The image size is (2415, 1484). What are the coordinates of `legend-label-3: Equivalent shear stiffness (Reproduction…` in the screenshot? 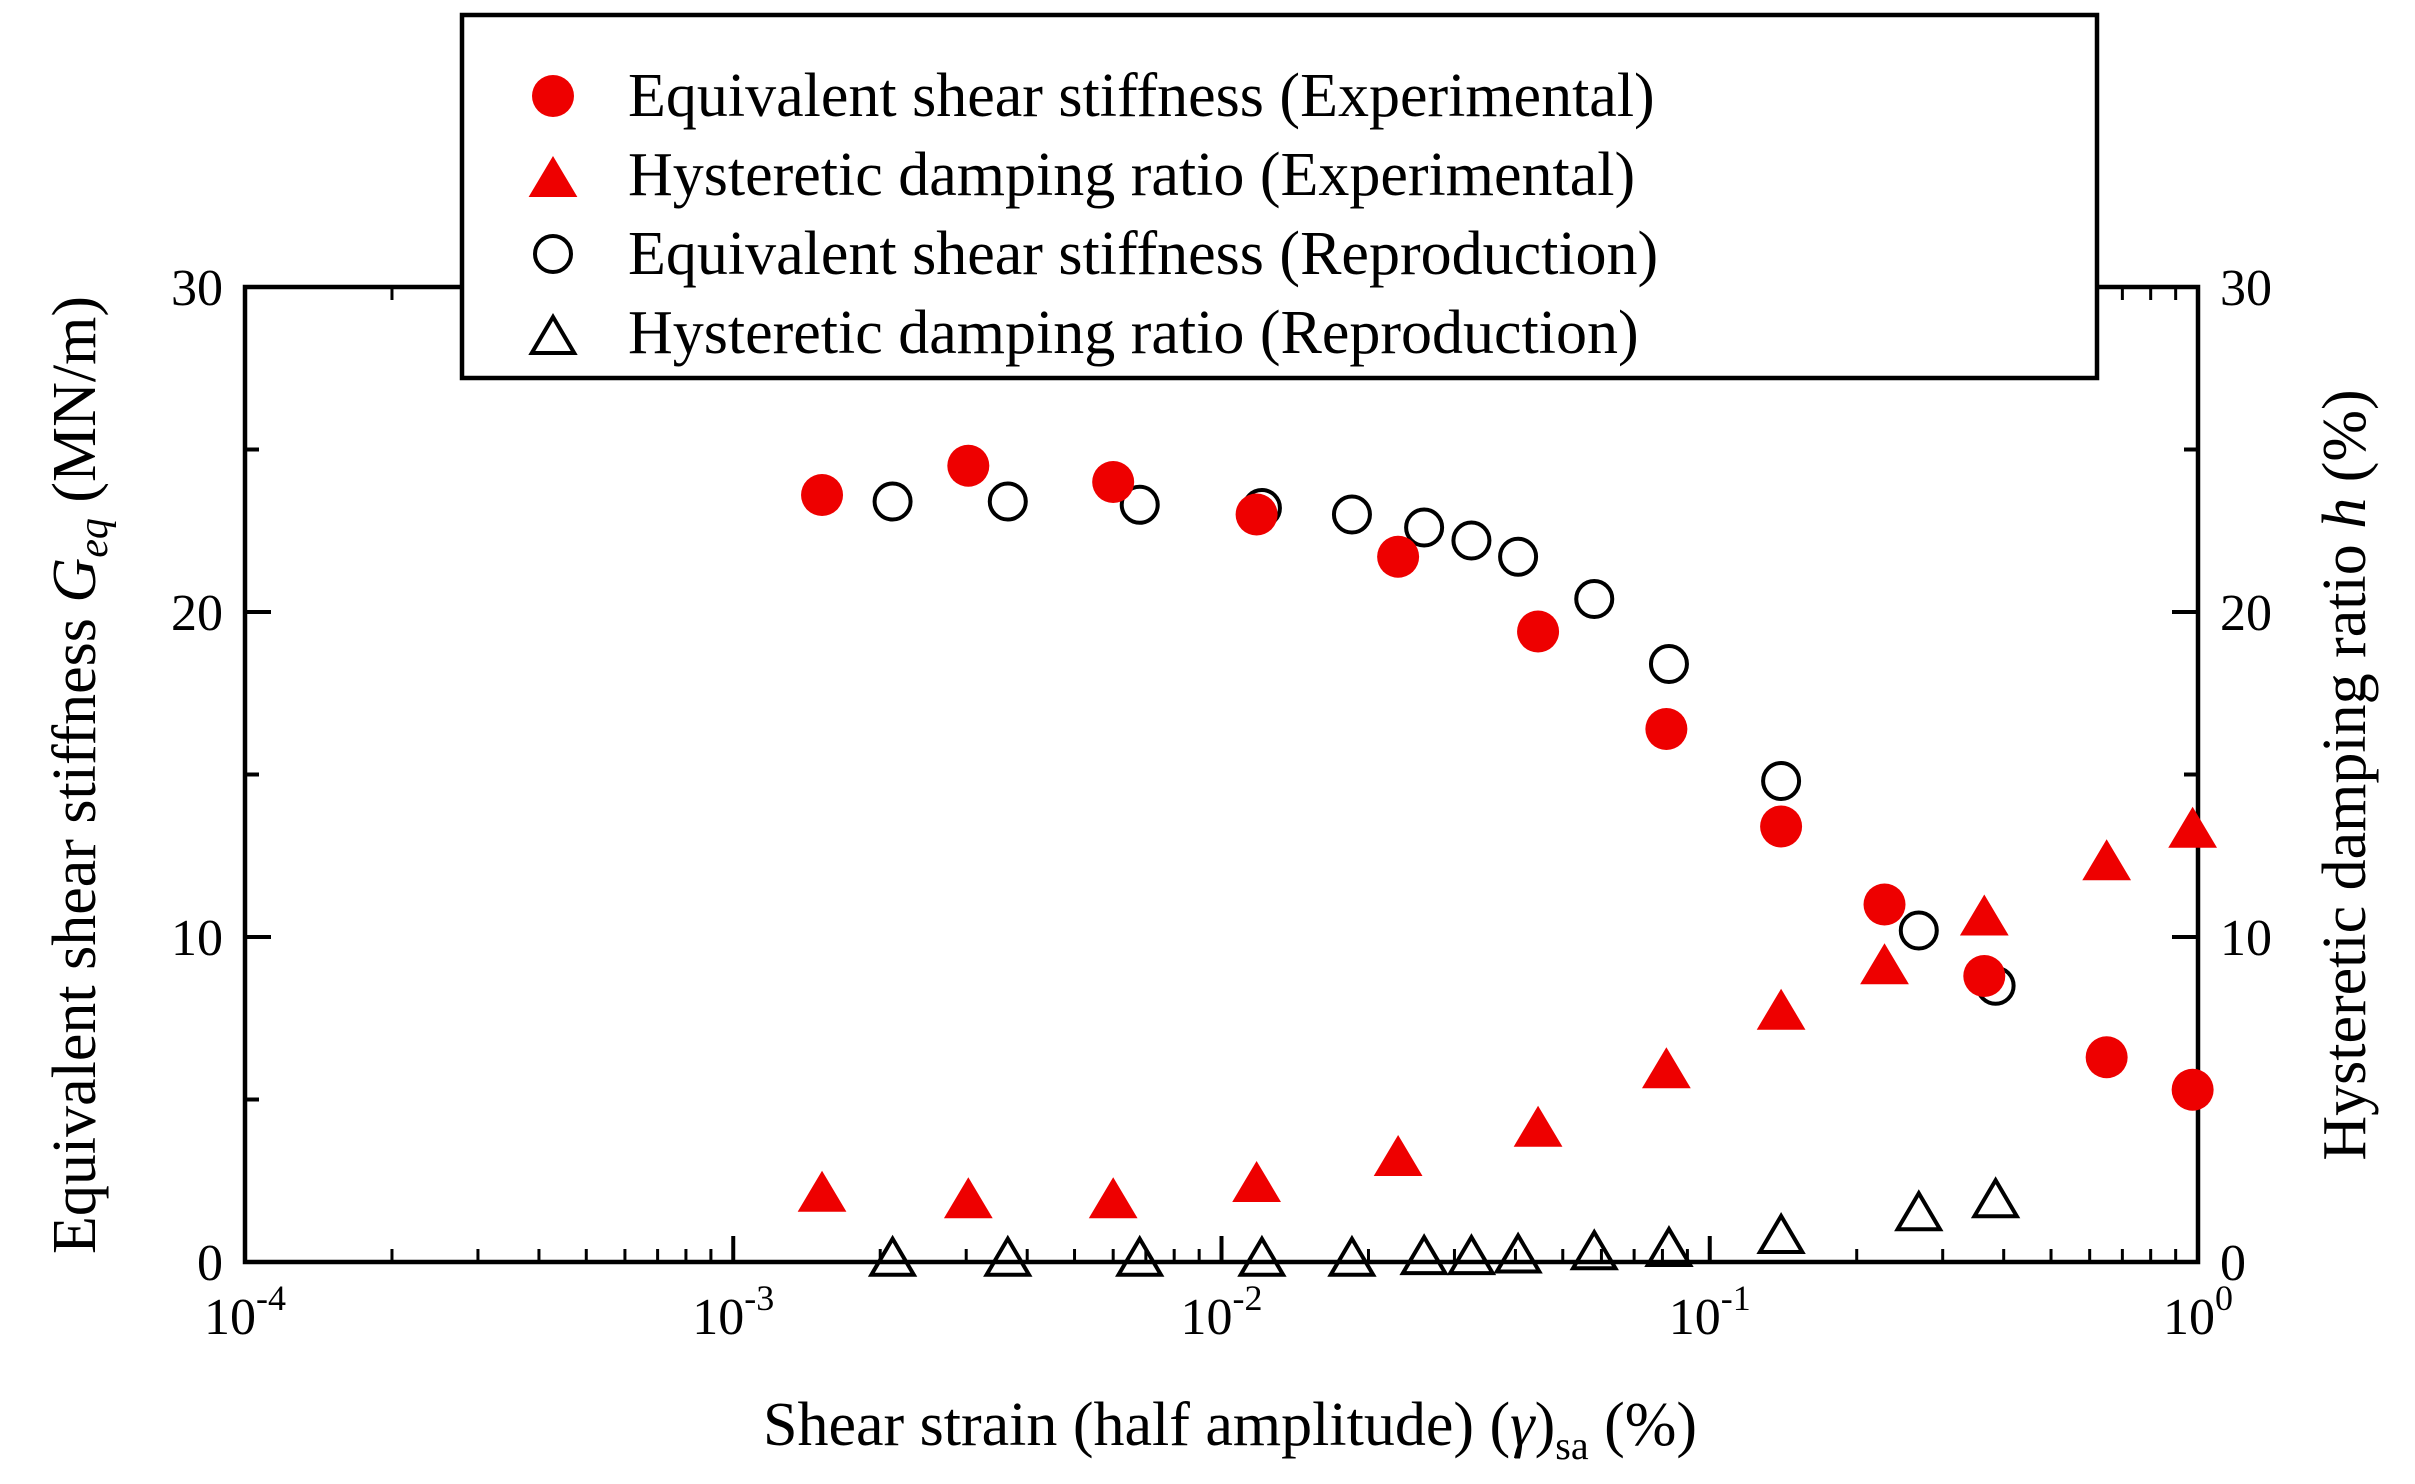 It's located at (1143, 254).